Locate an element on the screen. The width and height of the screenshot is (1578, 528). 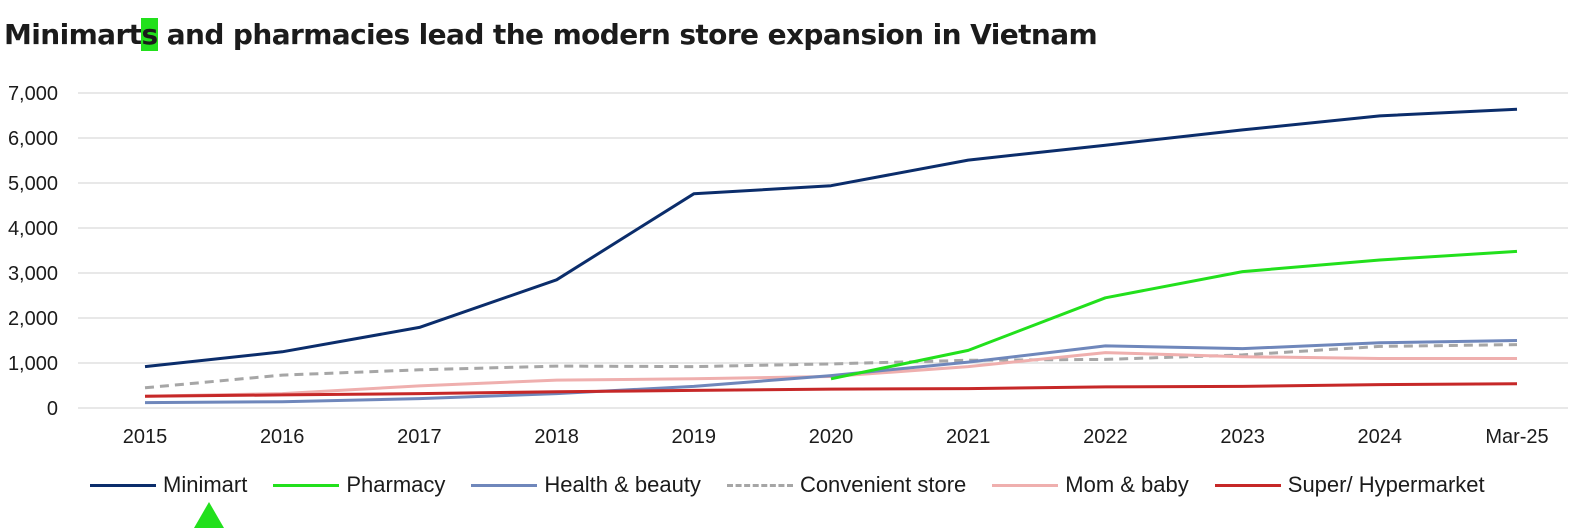
x-tick-label: 2019 is located at coordinates (694, 437).